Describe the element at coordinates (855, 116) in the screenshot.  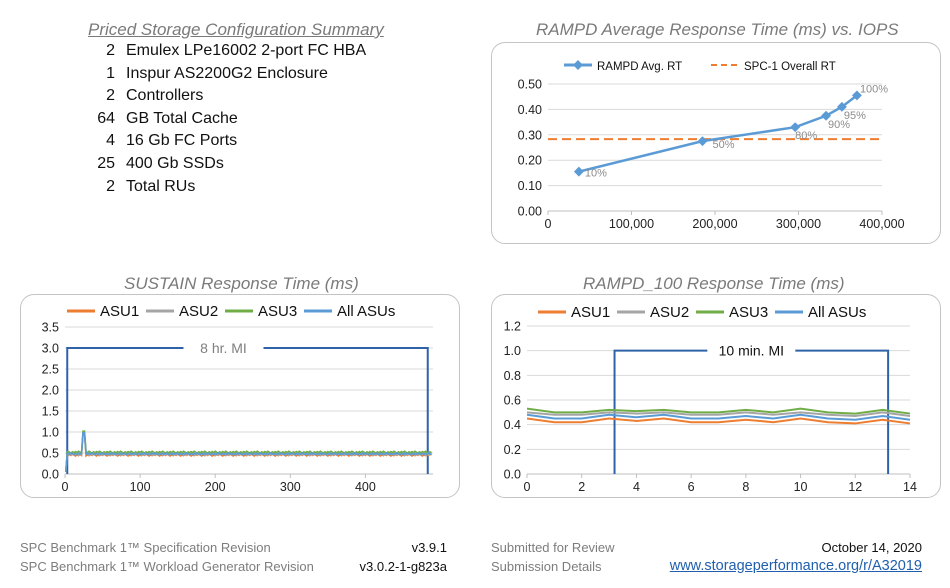
I see `data-label: 95%` at that location.